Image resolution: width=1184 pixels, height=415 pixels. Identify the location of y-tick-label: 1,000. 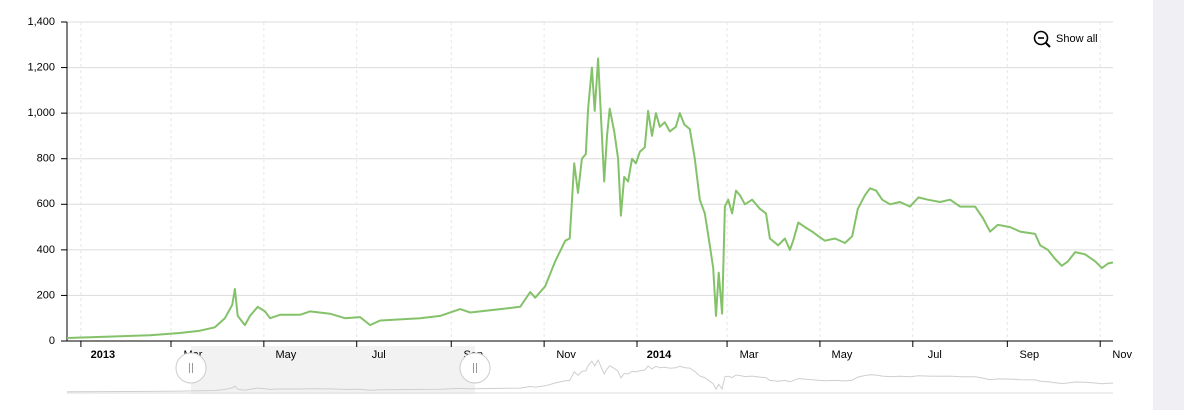
(41, 113).